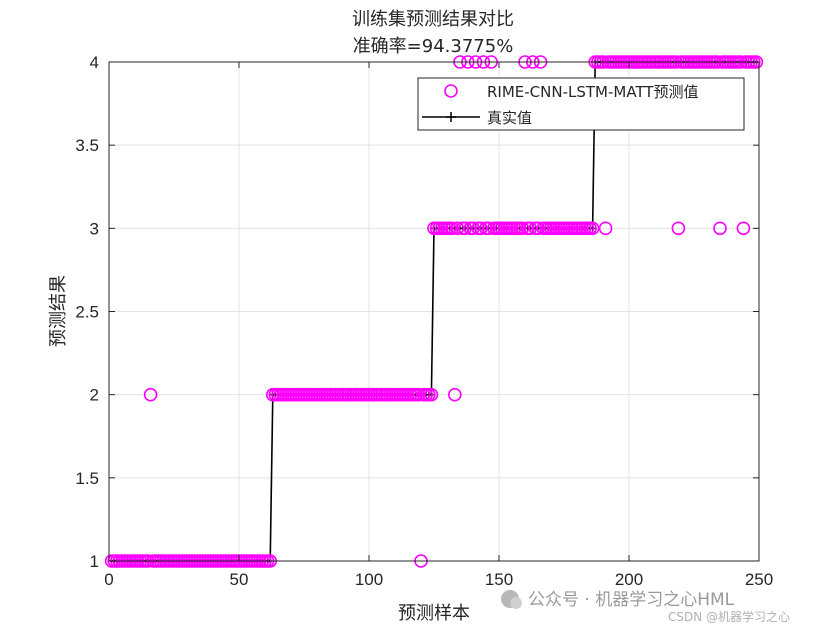  Describe the element at coordinates (58, 311) in the screenshot. I see `y-axis-label: 预测结果` at that location.